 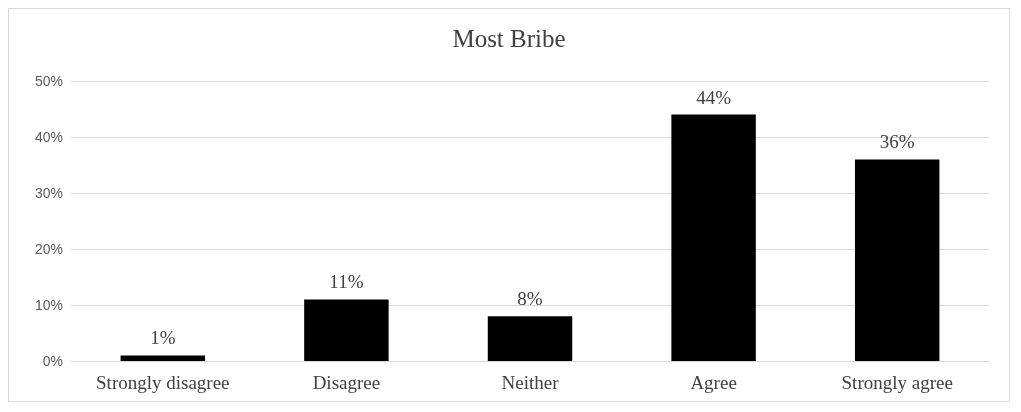 What do you see at coordinates (346, 282) in the screenshot?
I see `data-label: 11%` at bounding box center [346, 282].